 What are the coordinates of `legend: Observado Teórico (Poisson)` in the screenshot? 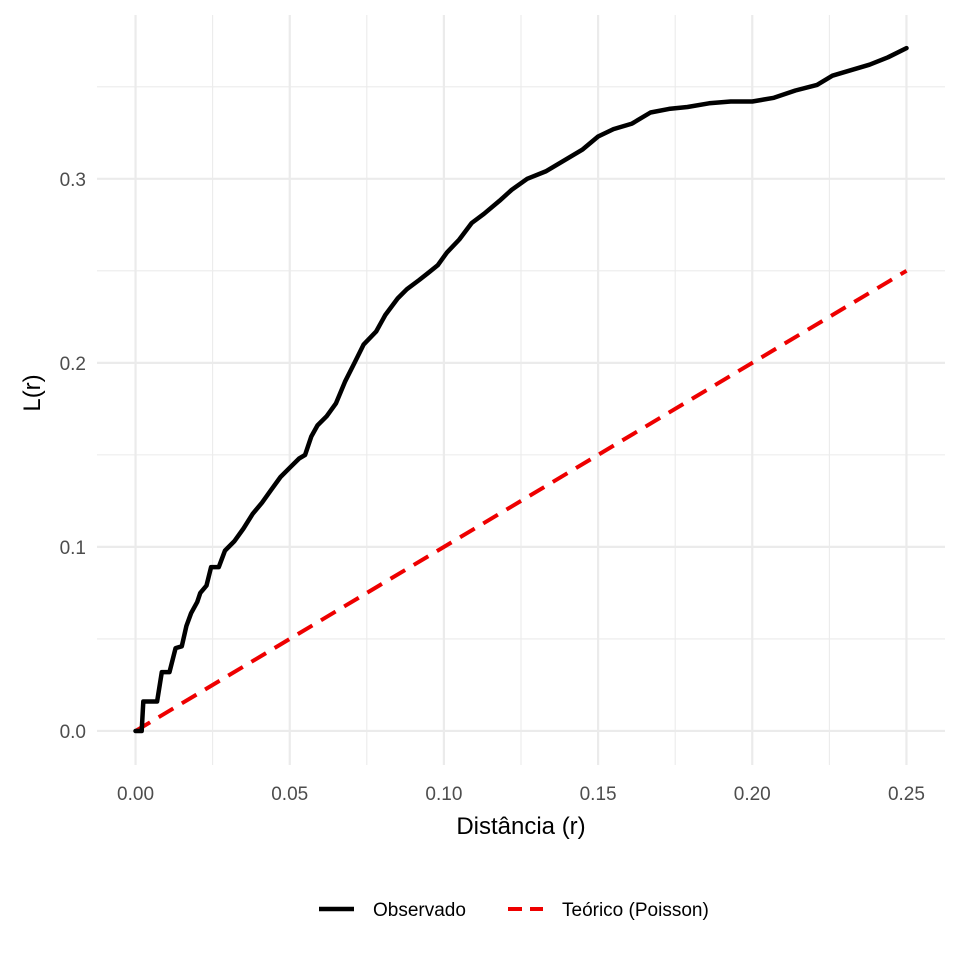 It's located at (514, 910).